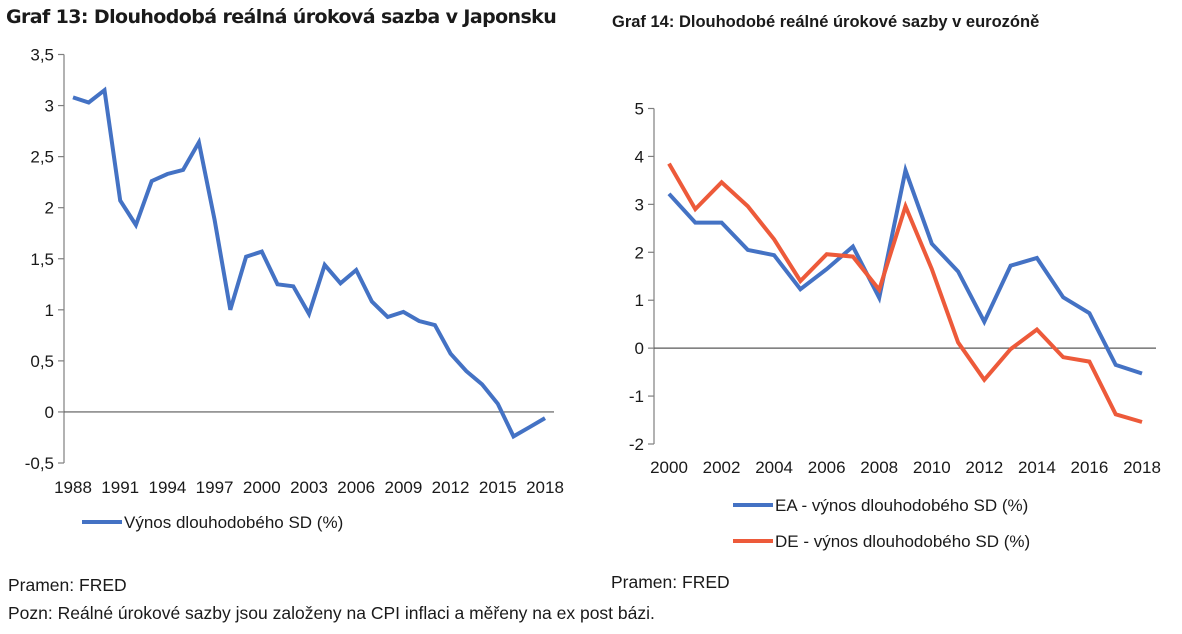 The width and height of the screenshot is (1182, 634). I want to click on x-tick-label: 2002, so click(722, 467).